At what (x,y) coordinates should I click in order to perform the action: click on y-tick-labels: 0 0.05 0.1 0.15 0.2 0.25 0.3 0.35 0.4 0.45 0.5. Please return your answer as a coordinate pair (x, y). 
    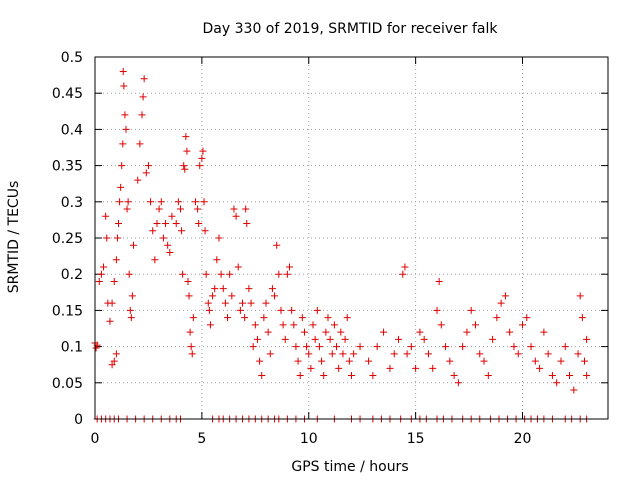
    Looking at the image, I should click on (67, 239).